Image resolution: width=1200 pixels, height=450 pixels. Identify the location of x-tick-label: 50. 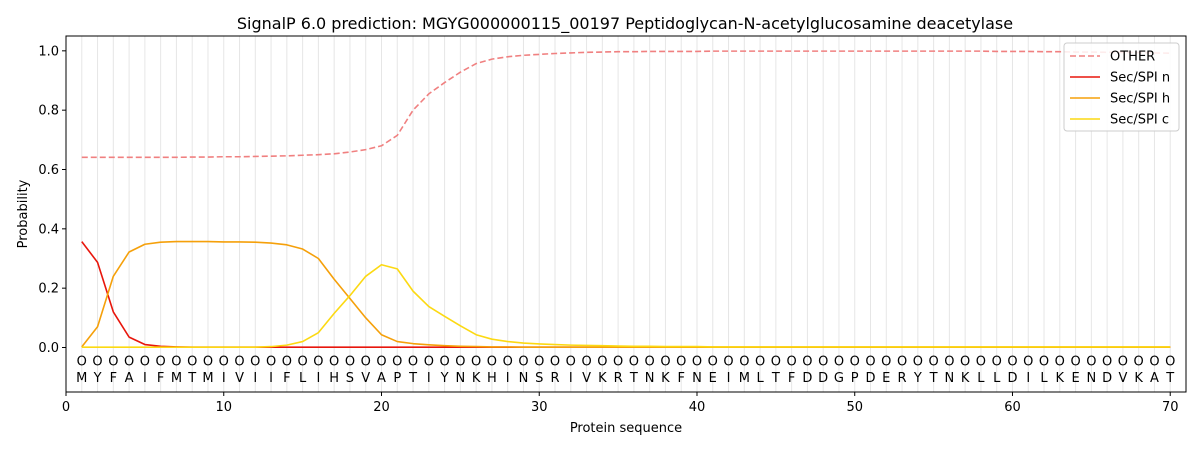
(854, 407).